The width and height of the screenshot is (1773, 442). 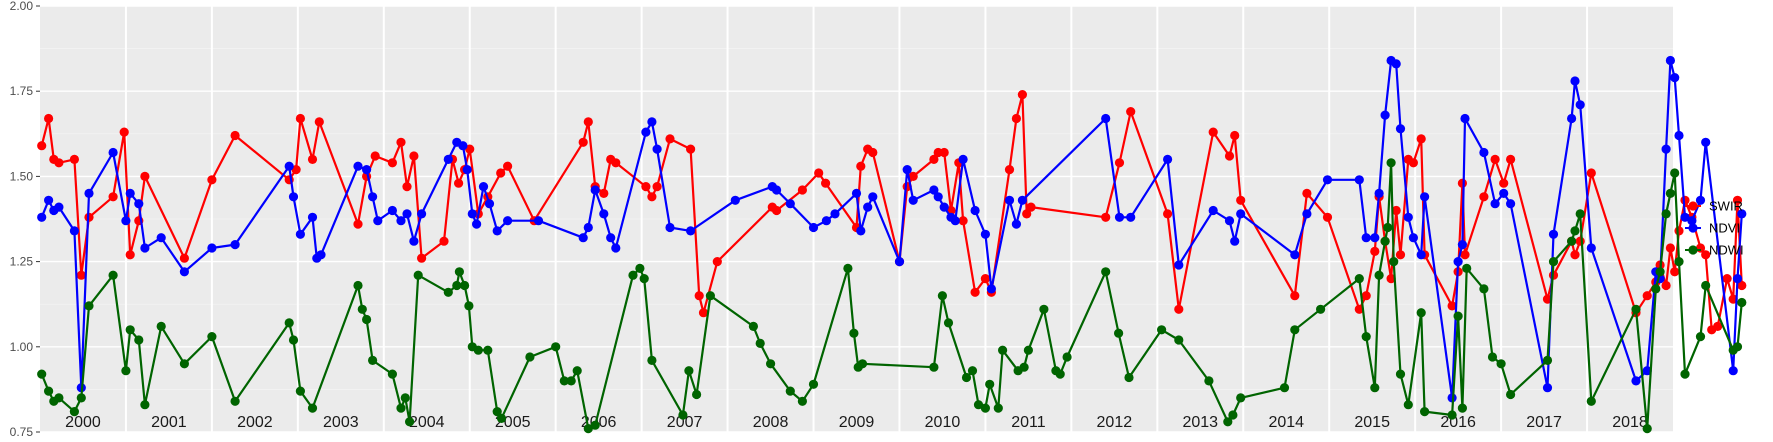 I want to click on y-tick-label: 1.25, so click(x=22, y=262).